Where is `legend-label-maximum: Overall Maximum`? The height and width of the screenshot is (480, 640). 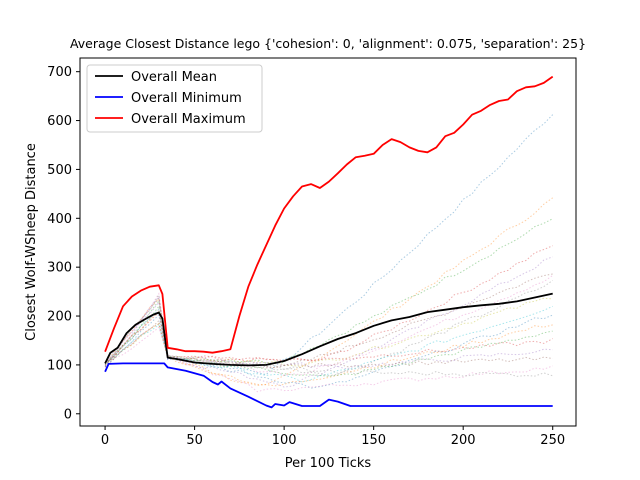
legend-label-maximum: Overall Maximum is located at coordinates (188, 119).